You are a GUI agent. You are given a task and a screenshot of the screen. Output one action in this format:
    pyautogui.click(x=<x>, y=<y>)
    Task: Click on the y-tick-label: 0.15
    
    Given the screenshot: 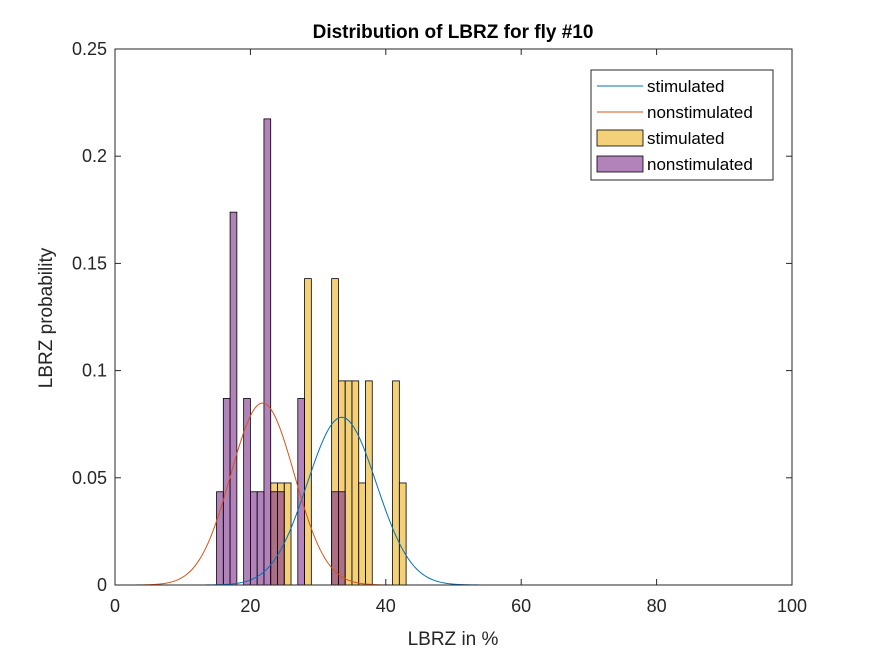 What is the action you would take?
    pyautogui.click(x=89, y=263)
    